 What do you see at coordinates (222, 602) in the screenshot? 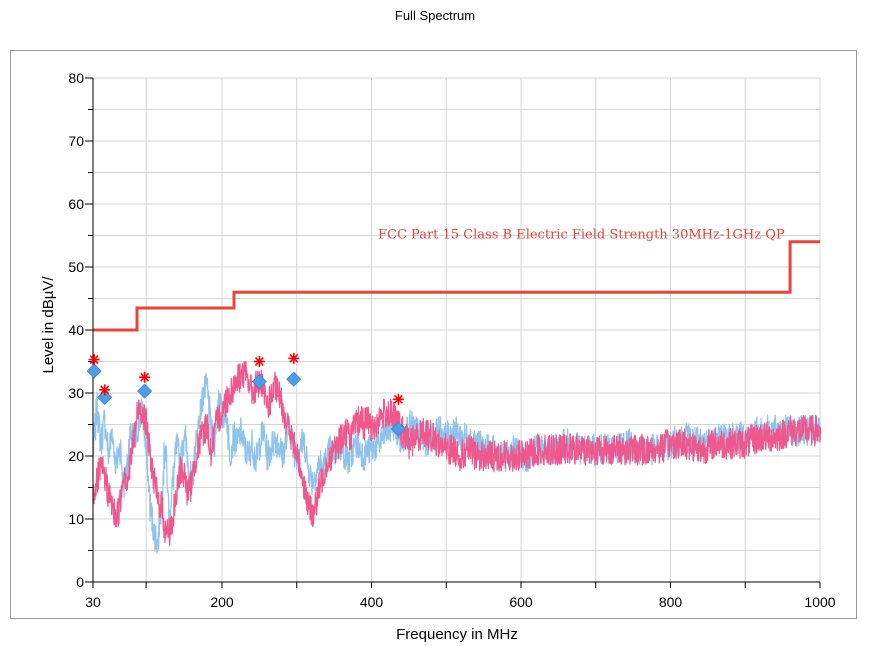
I see `x-tick-label: 200` at bounding box center [222, 602].